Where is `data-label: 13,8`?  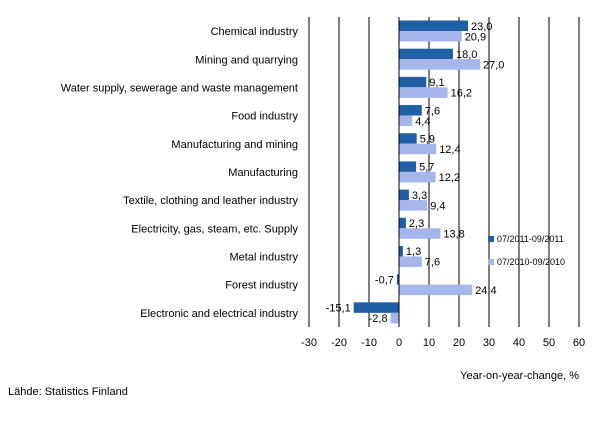
data-label: 13,8 is located at coordinates (453, 235).